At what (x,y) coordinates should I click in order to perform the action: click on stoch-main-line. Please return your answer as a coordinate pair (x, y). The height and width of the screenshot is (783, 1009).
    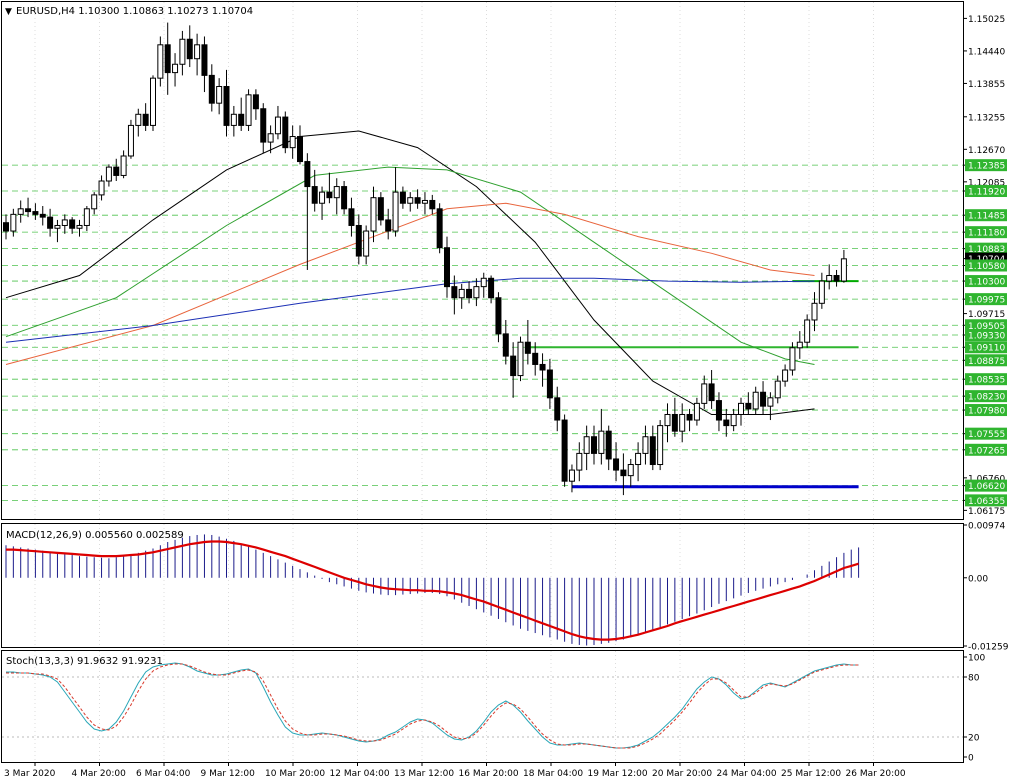
    Looking at the image, I should click on (432, 705).